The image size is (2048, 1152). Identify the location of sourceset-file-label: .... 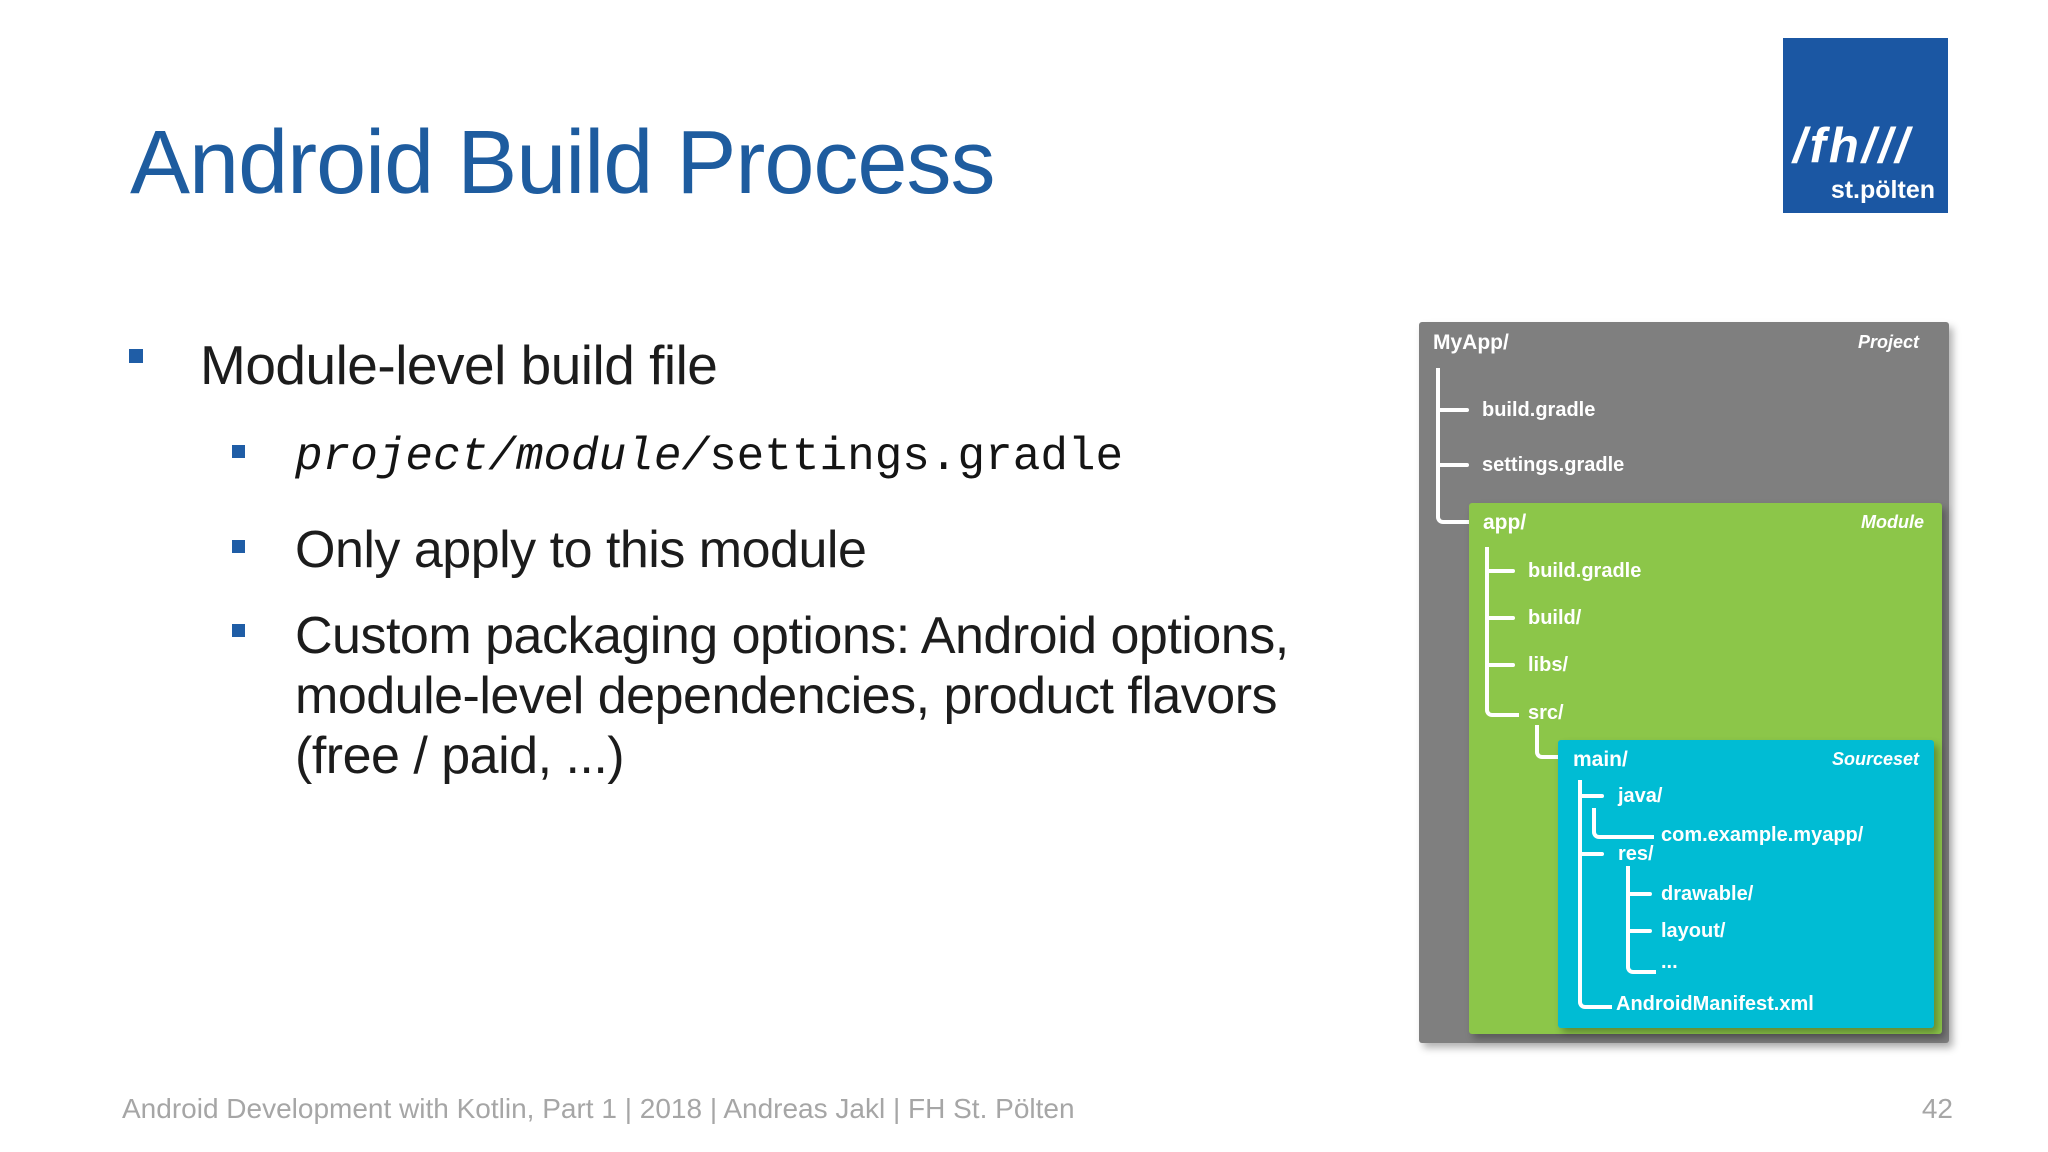
(1669, 962).